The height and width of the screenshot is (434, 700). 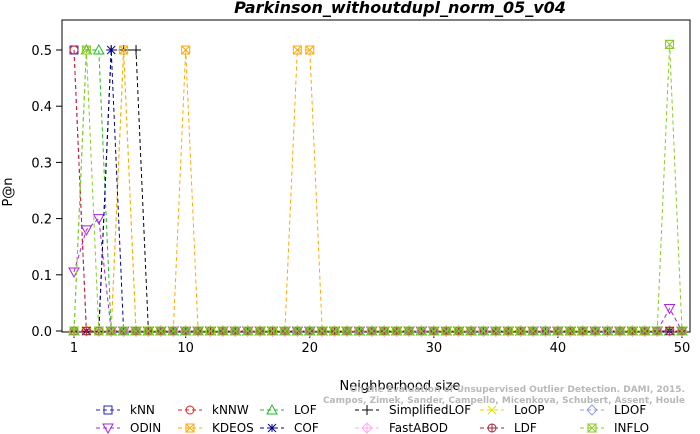 What do you see at coordinates (558, 348) in the screenshot?
I see `x-tick-label: 40` at bounding box center [558, 348].